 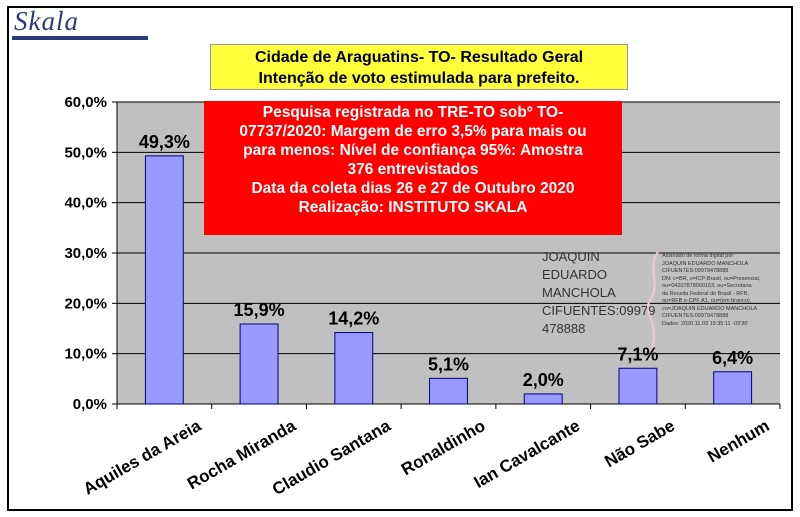 What do you see at coordinates (653, 300) in the screenshot?
I see `signature-mark-icon` at bounding box center [653, 300].